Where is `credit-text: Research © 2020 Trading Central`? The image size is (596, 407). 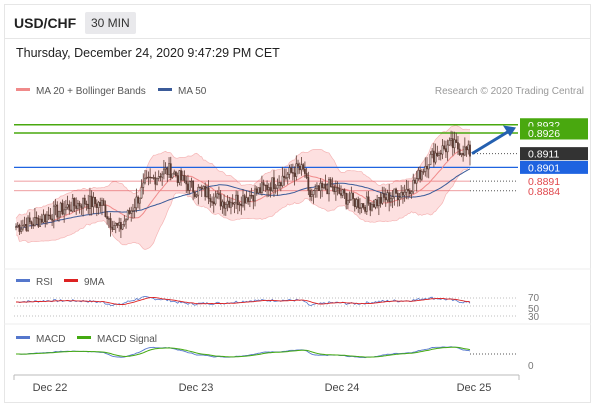 credit-text: Research © 2020 Trading Central is located at coordinates (509, 91).